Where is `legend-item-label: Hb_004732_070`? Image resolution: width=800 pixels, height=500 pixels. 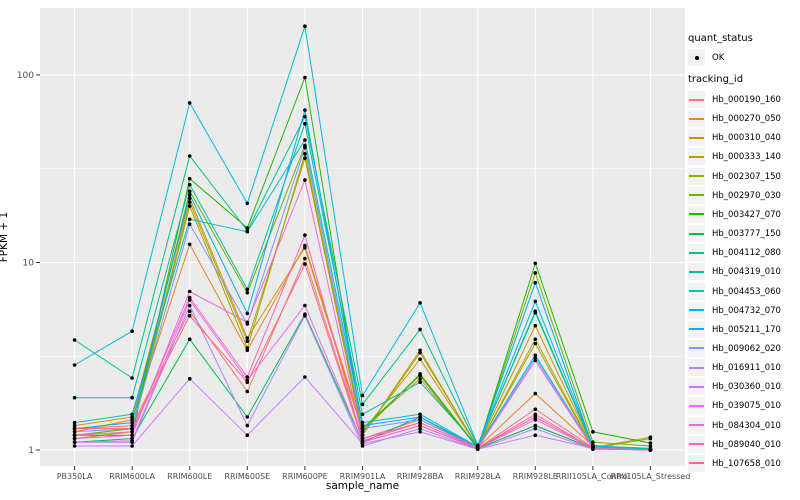 legend-item-label: Hb_004732_070 is located at coordinates (746, 310).